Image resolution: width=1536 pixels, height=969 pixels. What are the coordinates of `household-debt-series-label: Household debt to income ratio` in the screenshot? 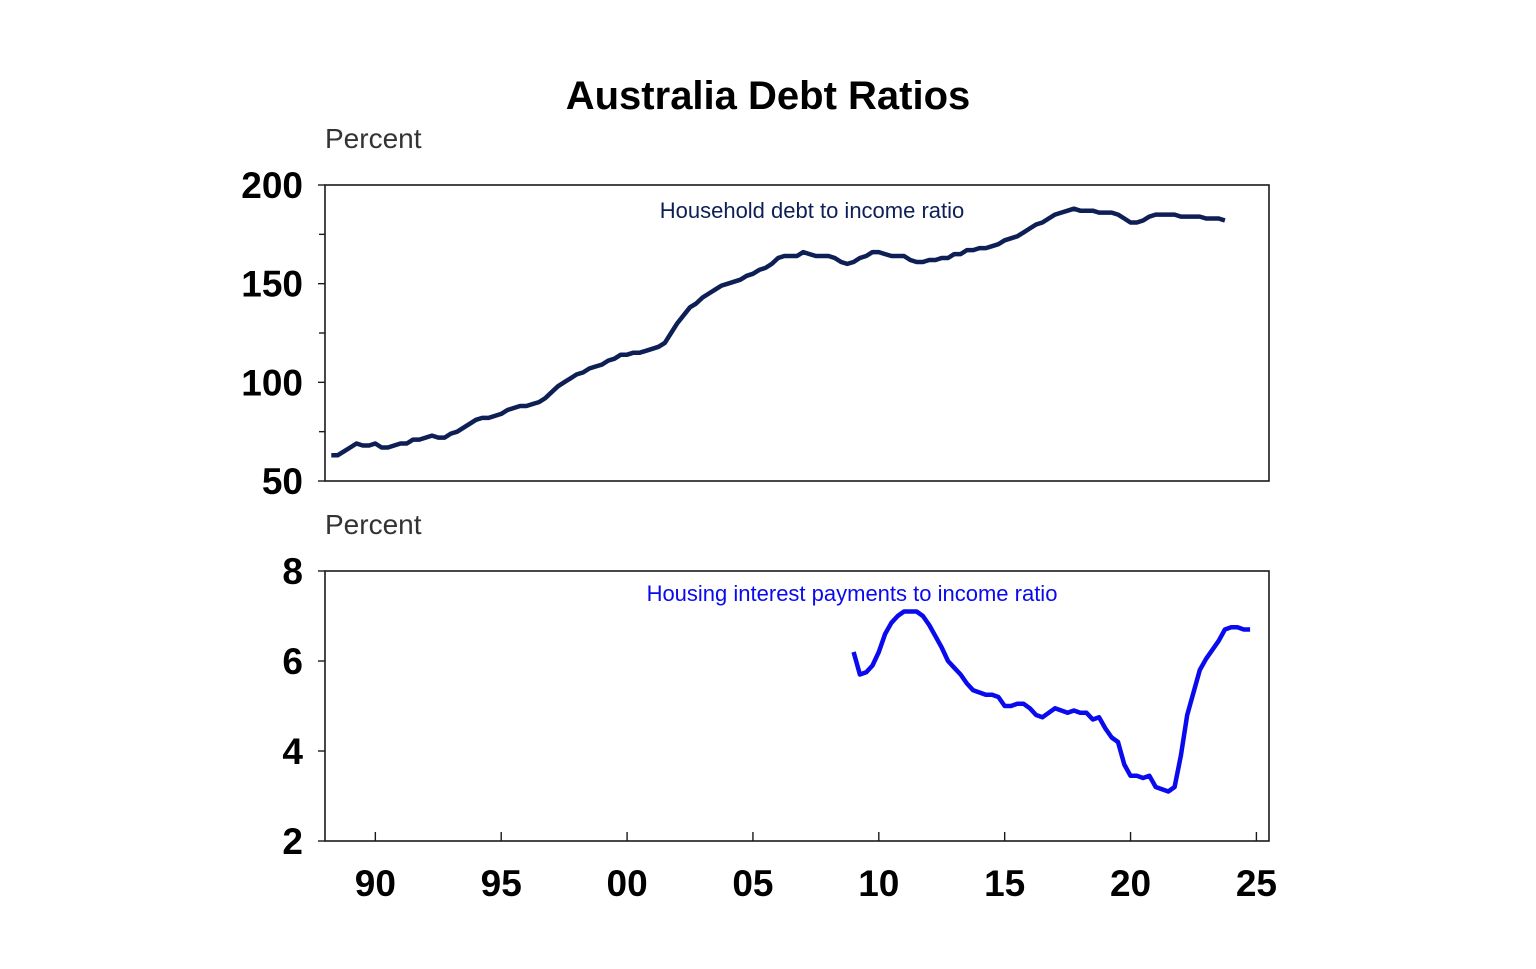 It's located at (812, 210).